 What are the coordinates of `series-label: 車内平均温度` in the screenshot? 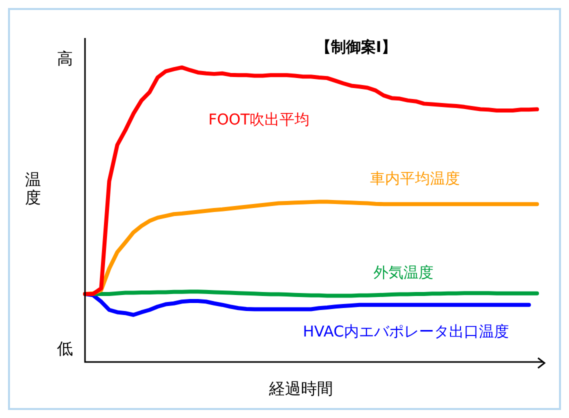 It's located at (415, 178).